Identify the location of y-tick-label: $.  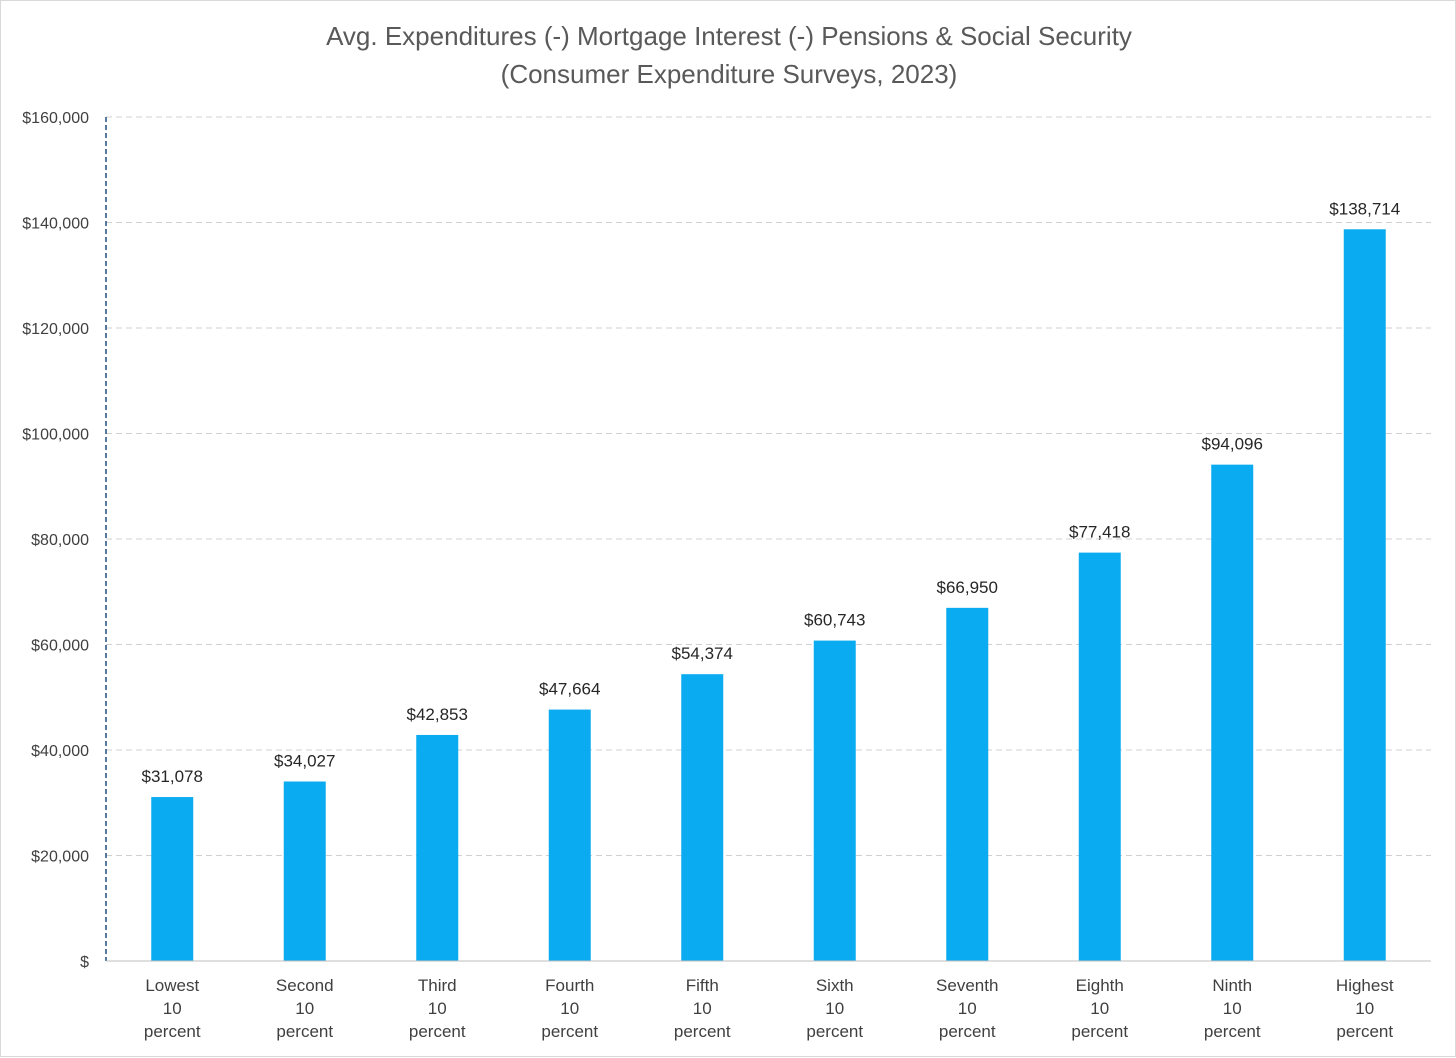
(84, 962).